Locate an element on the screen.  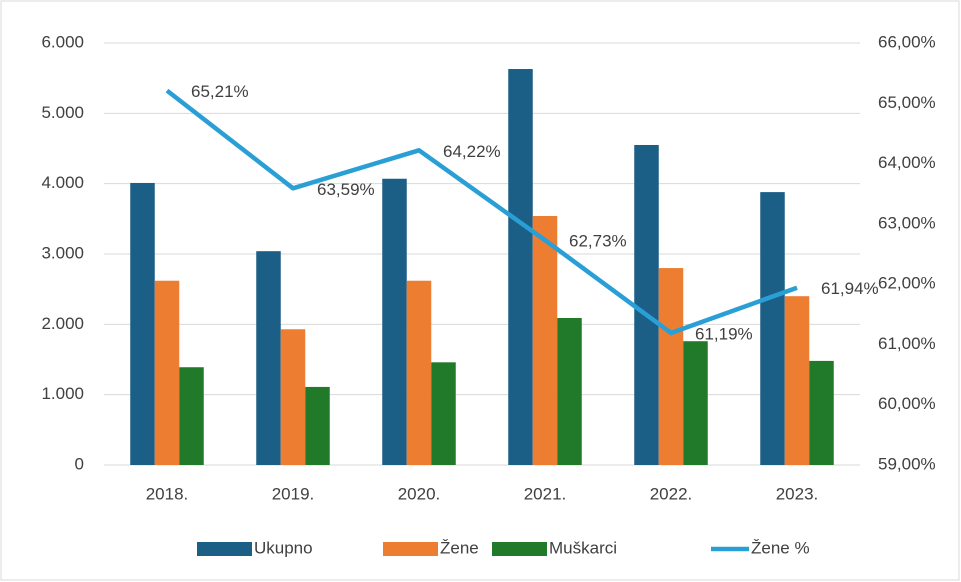
y-tick-label: 3.000 is located at coordinates (62, 252).